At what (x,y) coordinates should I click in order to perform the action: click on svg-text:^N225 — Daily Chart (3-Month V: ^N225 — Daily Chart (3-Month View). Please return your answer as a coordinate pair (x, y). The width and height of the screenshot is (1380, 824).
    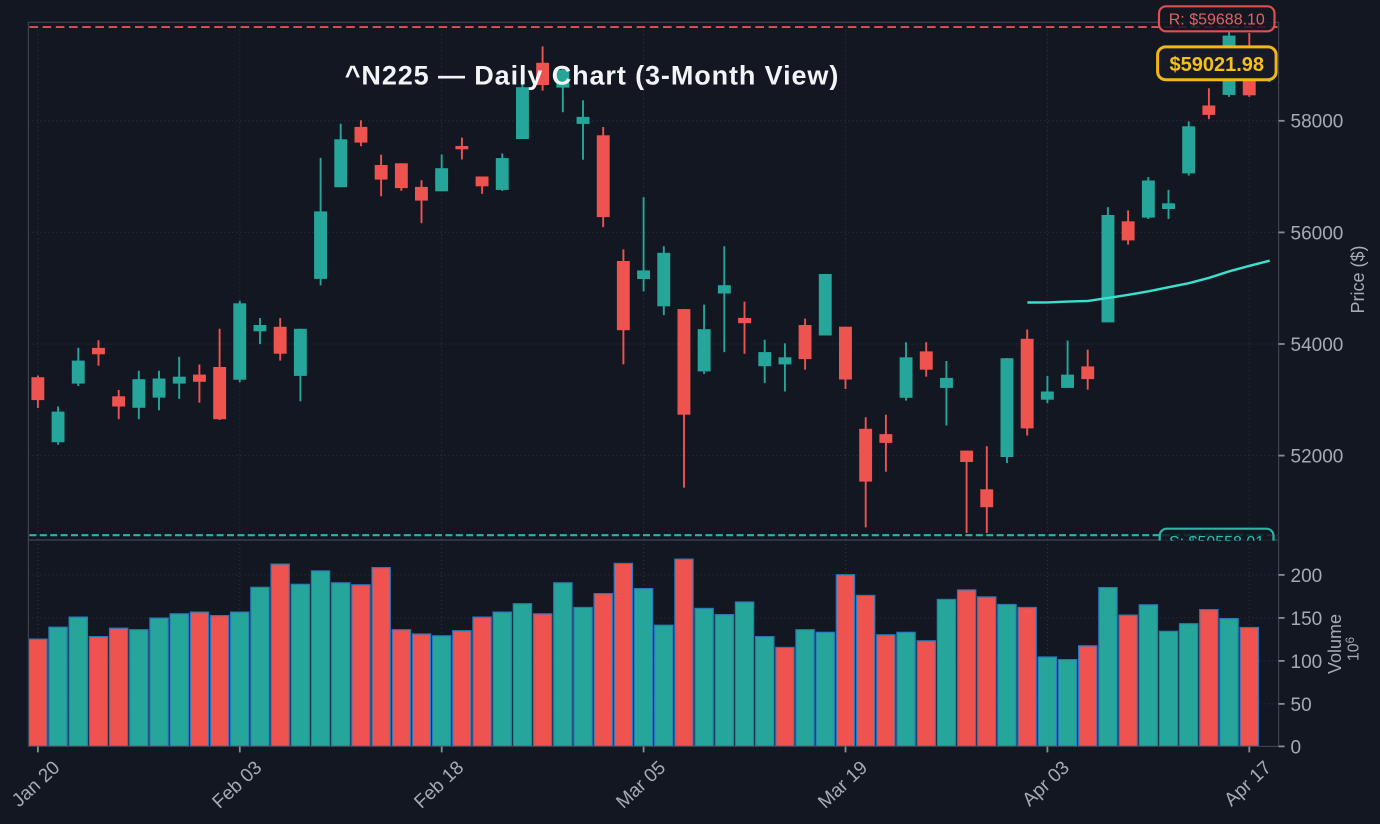
    Looking at the image, I should click on (592, 75).